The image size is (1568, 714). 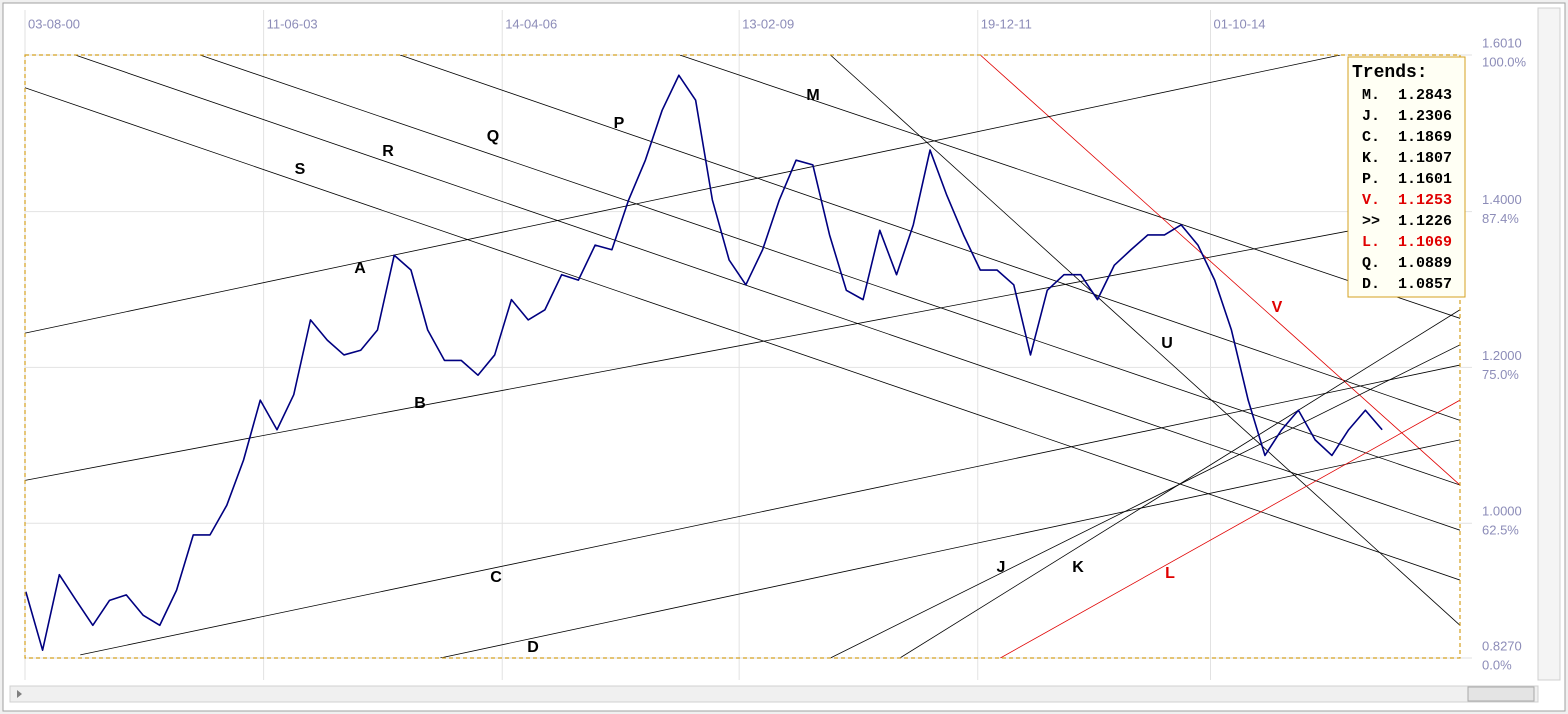 I want to click on trend-item-value: 1.1601, so click(x=1425, y=179).